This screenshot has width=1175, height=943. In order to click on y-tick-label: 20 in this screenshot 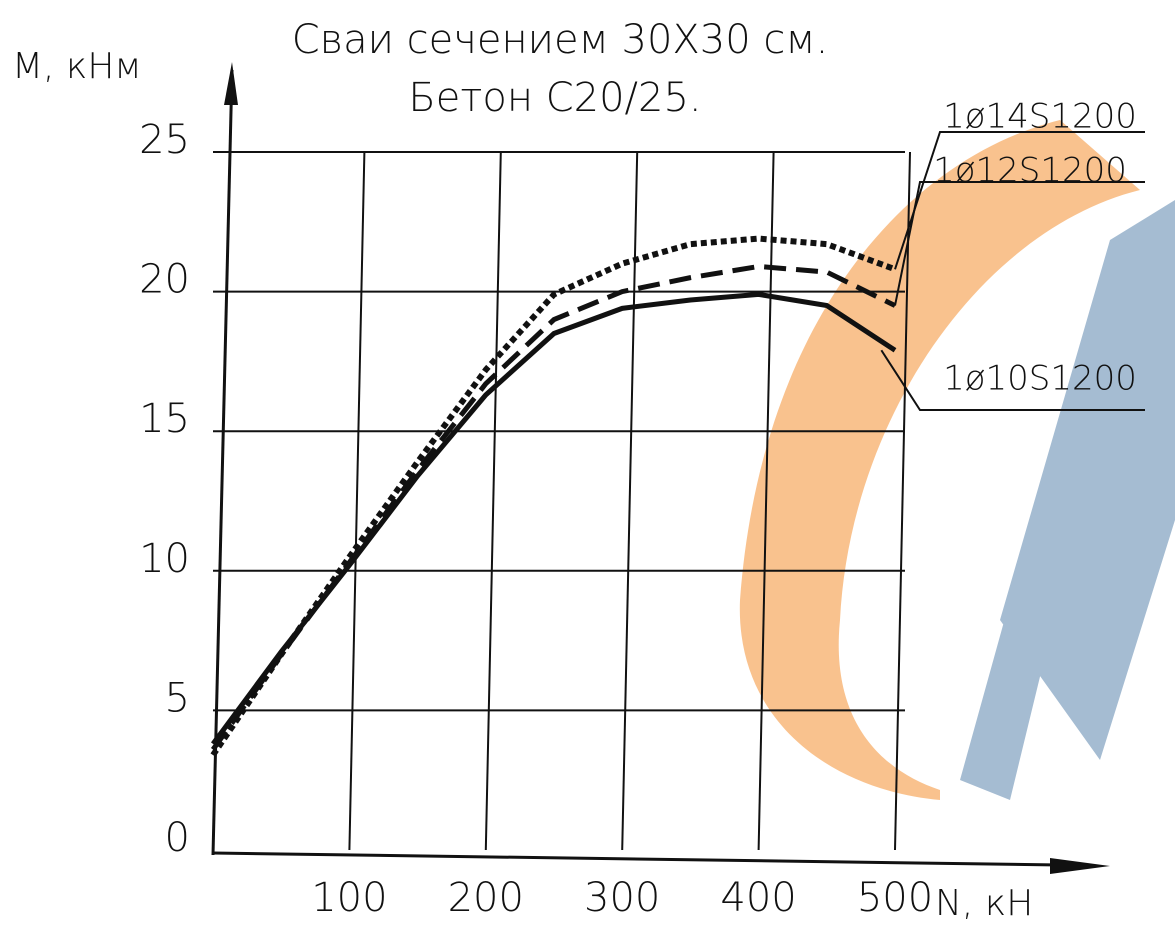, I will do `click(164, 280)`.